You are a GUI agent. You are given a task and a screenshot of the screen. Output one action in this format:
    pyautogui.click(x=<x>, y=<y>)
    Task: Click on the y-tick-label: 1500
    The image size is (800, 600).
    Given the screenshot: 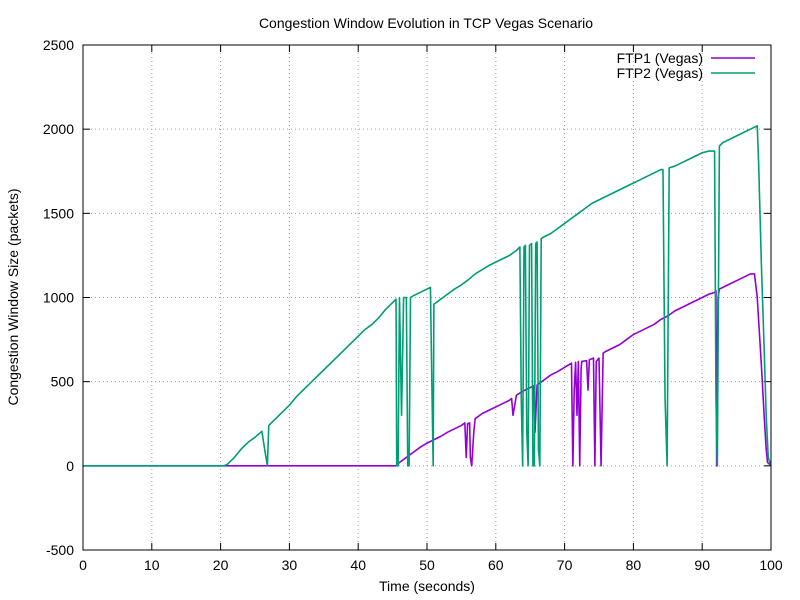 What is the action you would take?
    pyautogui.click(x=58, y=213)
    